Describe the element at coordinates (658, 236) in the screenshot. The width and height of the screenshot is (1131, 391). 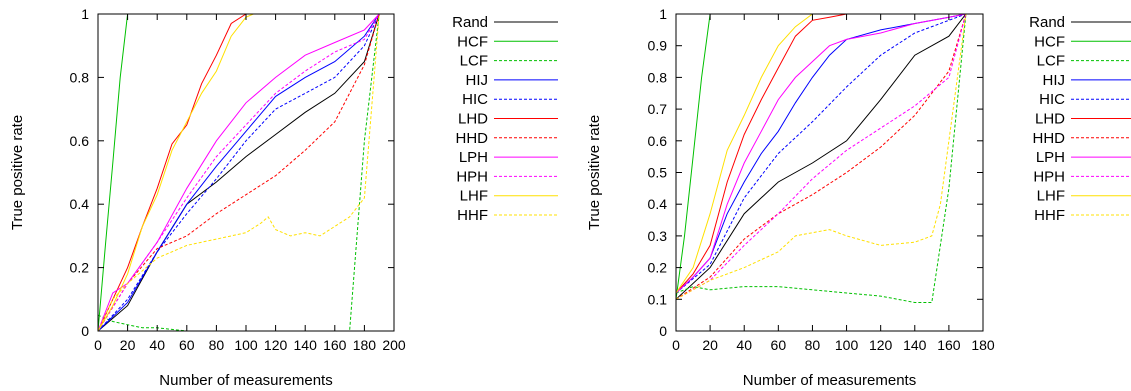
I see `y-tick-label: 0.3` at that location.